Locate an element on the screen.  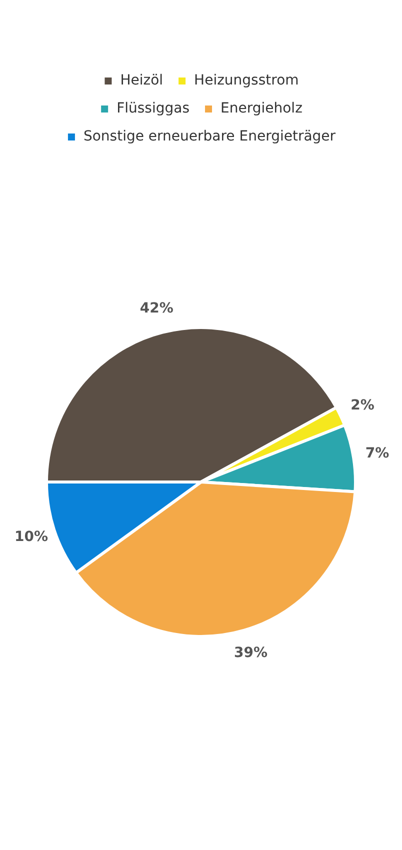
legend-label: Heizungsstrom is located at coordinates (246, 80).